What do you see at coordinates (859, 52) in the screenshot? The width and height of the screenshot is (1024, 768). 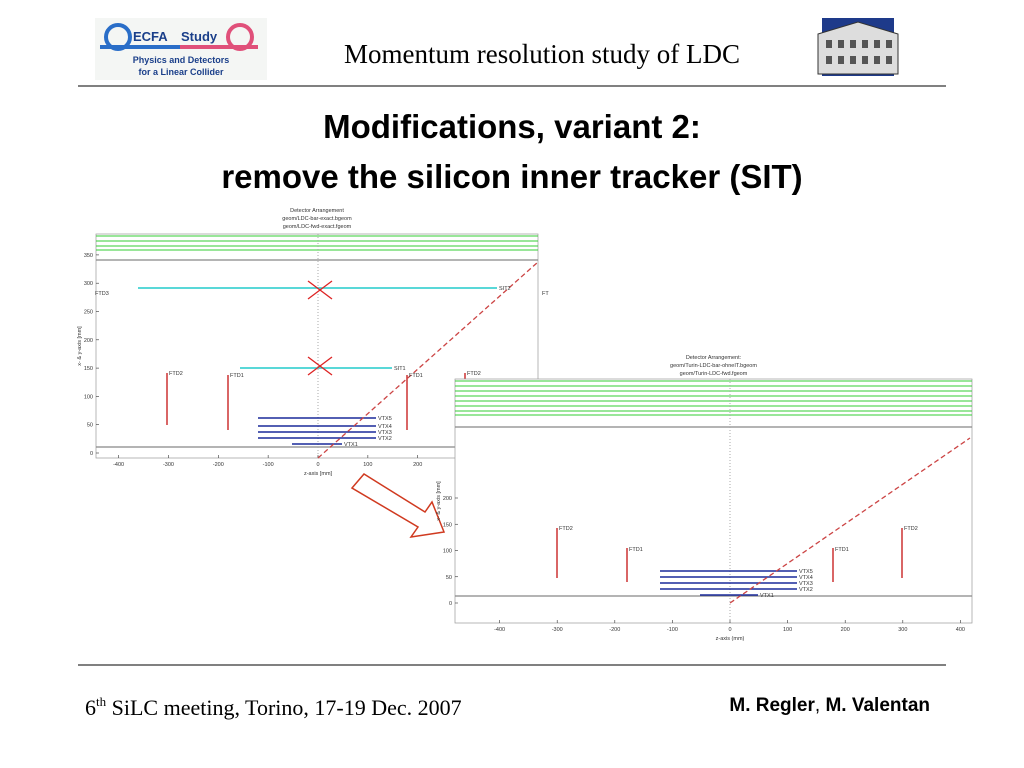 I see `windows` at bounding box center [859, 52].